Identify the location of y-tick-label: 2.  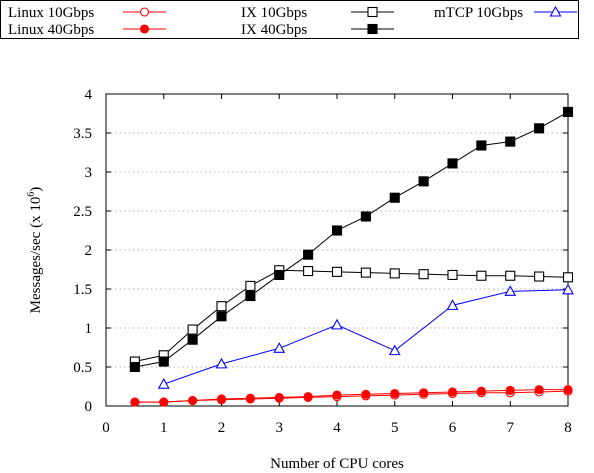
(89, 251).